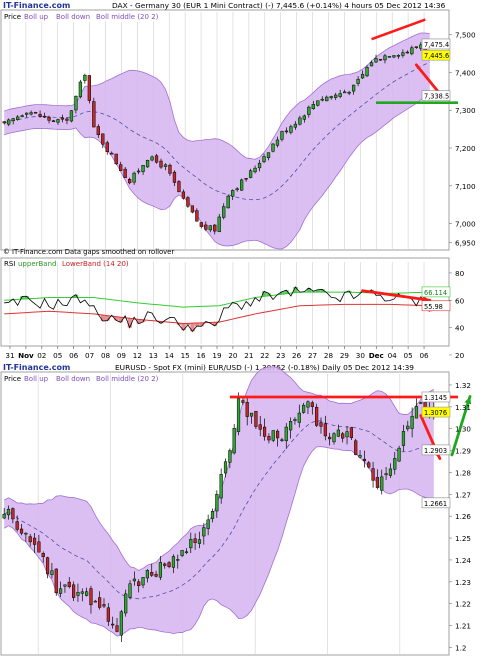 The image size is (482, 656). I want to click on rsi-vertical-gridlines, so click(217, 303).